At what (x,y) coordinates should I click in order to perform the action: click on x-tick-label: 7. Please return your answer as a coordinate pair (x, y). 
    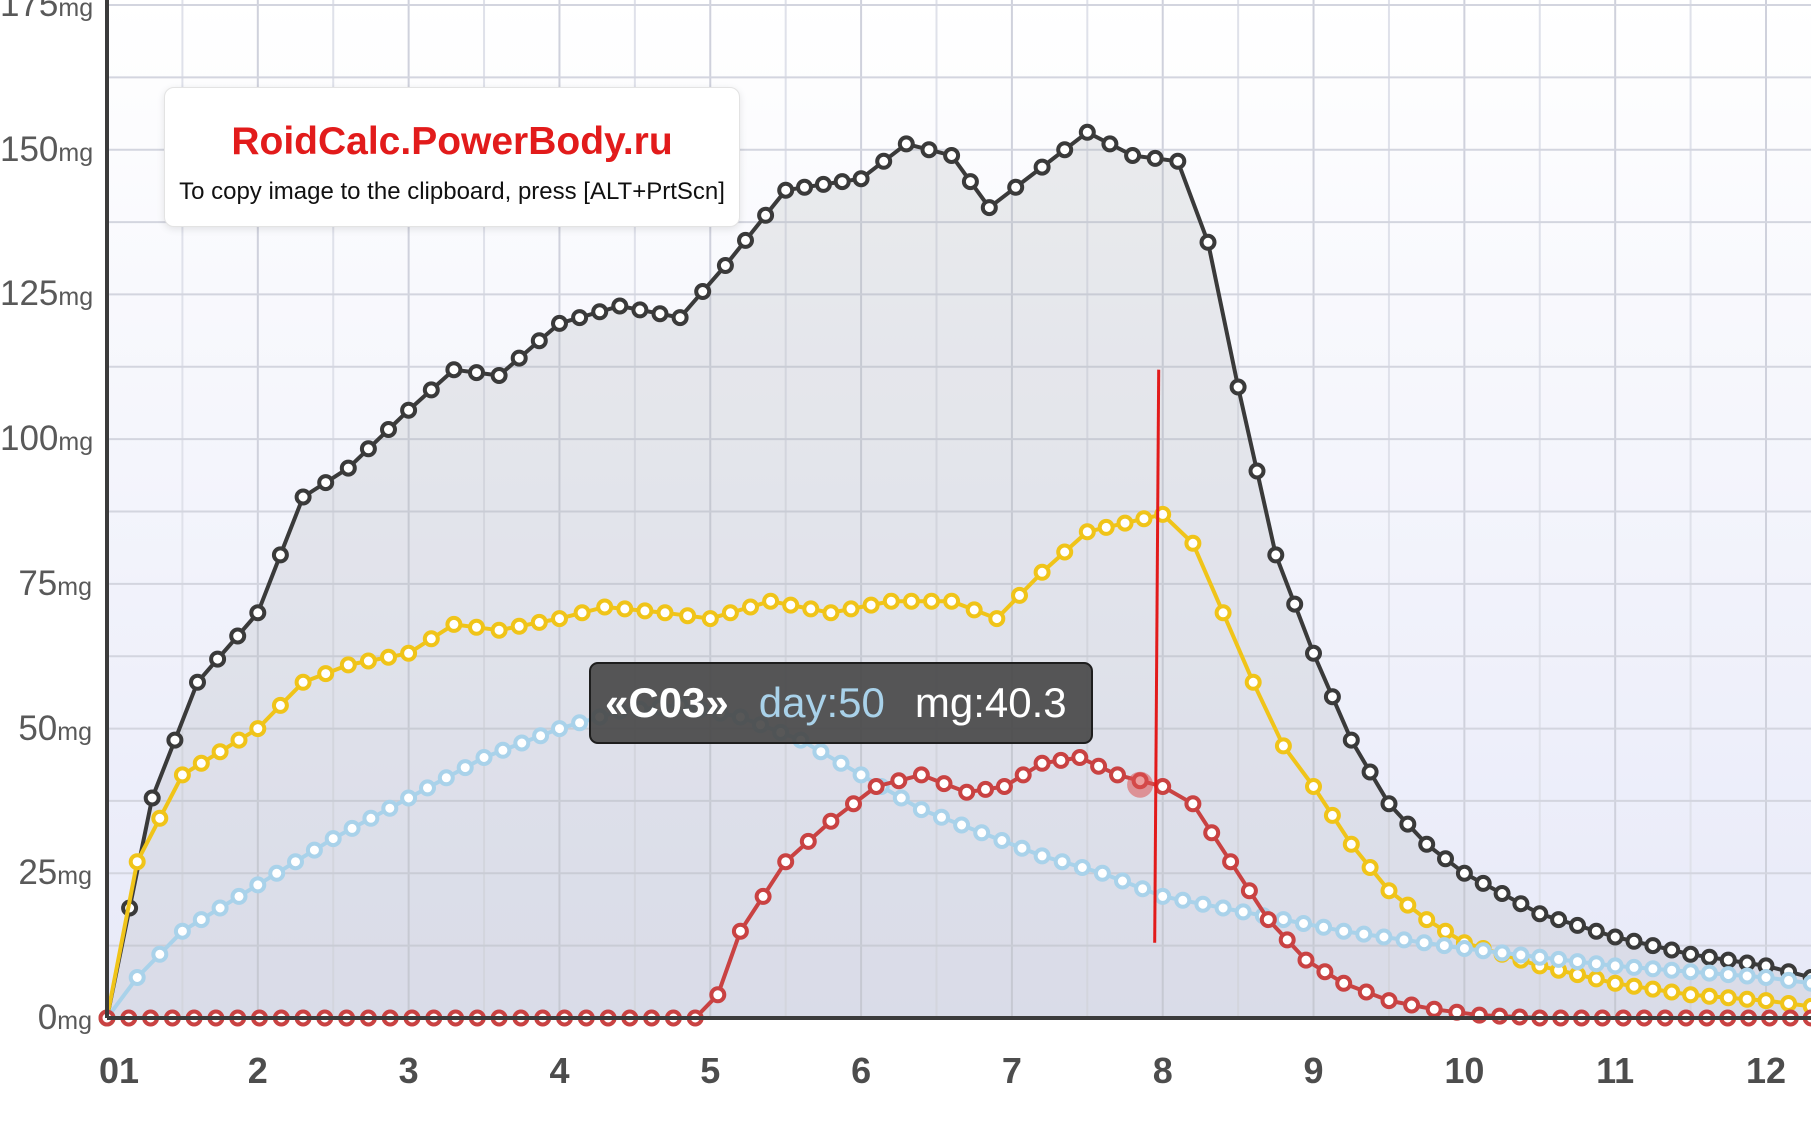
    Looking at the image, I should click on (1011, 1070).